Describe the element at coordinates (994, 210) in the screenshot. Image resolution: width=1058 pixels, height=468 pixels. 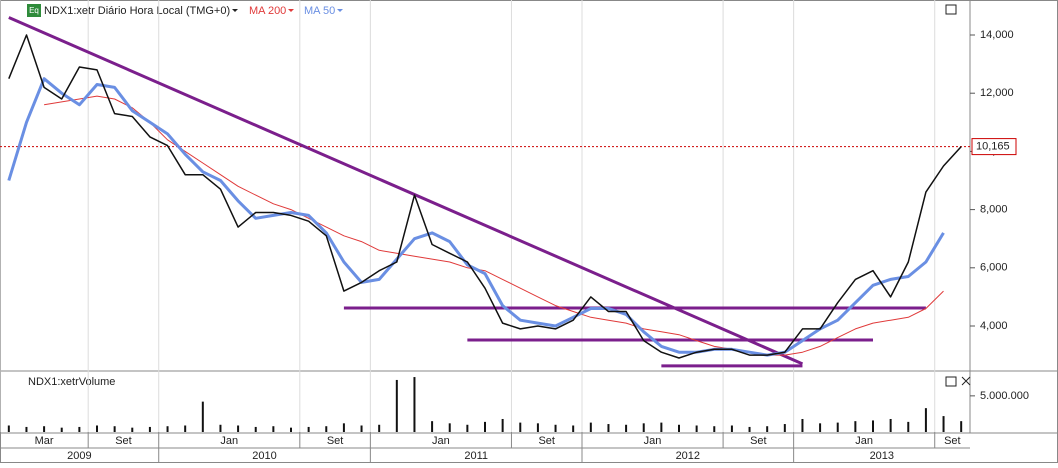
I see `y-tick-label: 8,000` at that location.